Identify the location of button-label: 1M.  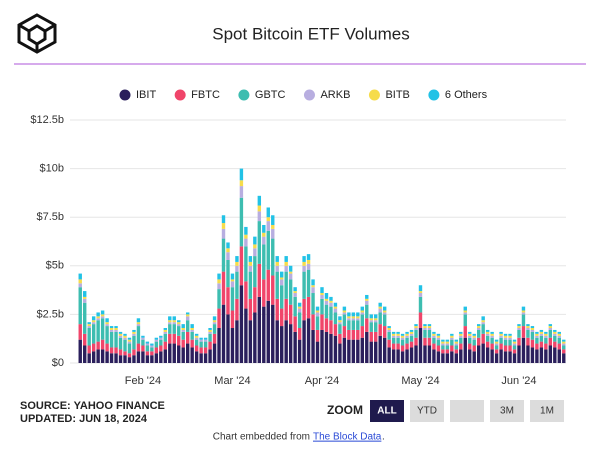
(547, 411).